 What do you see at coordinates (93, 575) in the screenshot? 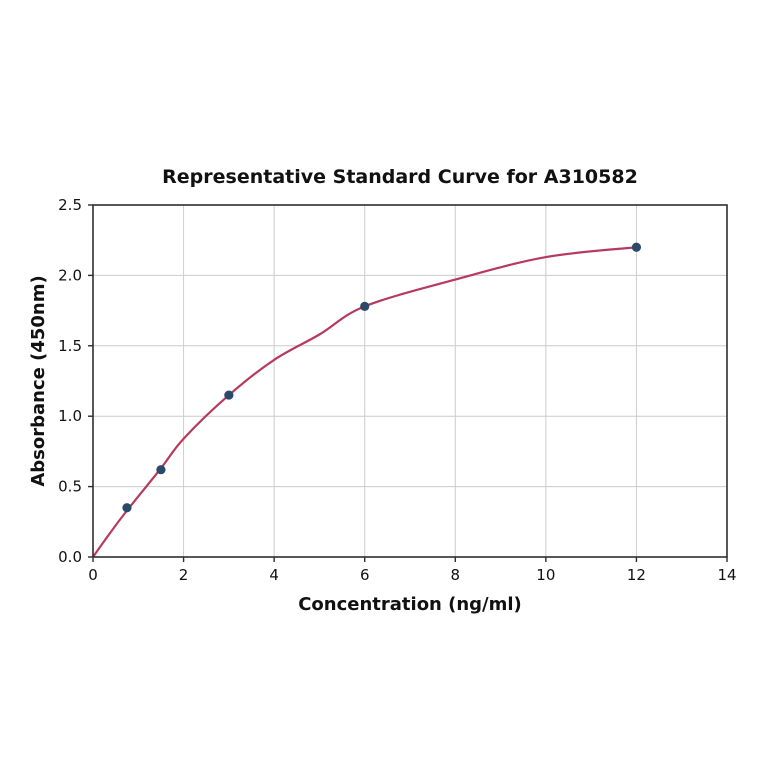
I see `x-tick-label: 0` at bounding box center [93, 575].